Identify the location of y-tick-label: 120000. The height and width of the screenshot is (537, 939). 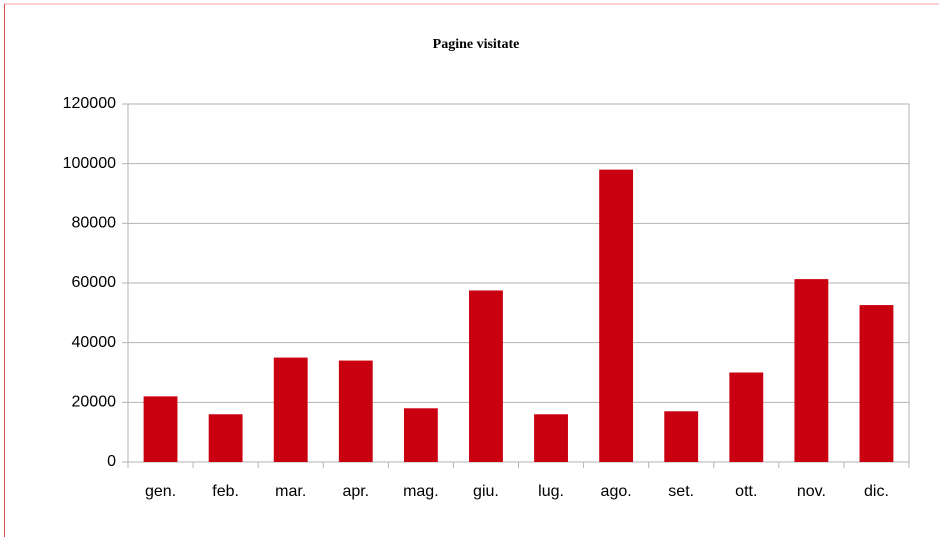
(89, 103).